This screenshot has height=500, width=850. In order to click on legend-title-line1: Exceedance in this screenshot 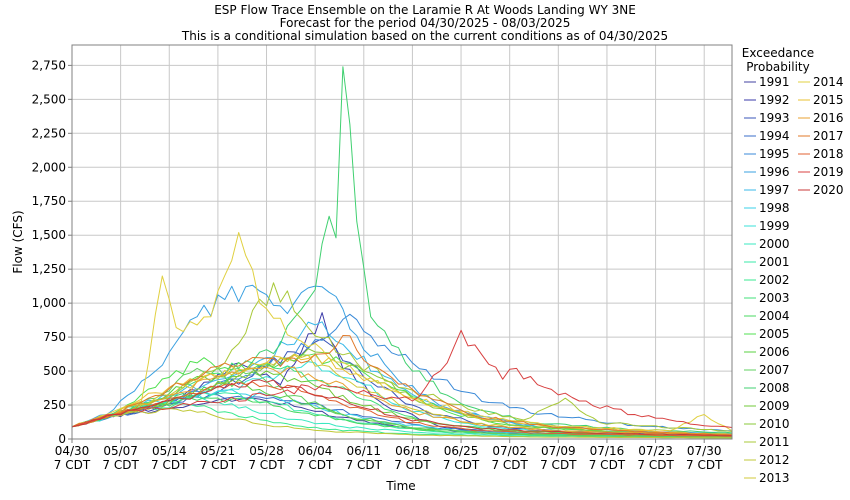, I will do `click(778, 53)`.